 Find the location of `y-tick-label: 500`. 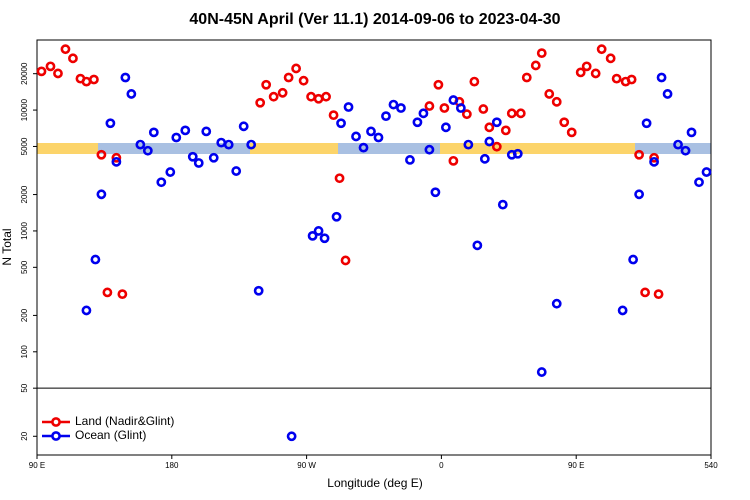

y-tick-label: 500 is located at coordinates (24, 267).